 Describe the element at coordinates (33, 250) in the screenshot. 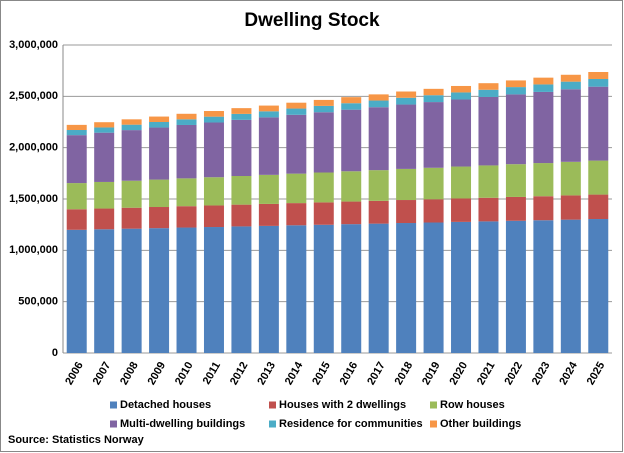

I see `y-tick-label: 1,000,000` at that location.